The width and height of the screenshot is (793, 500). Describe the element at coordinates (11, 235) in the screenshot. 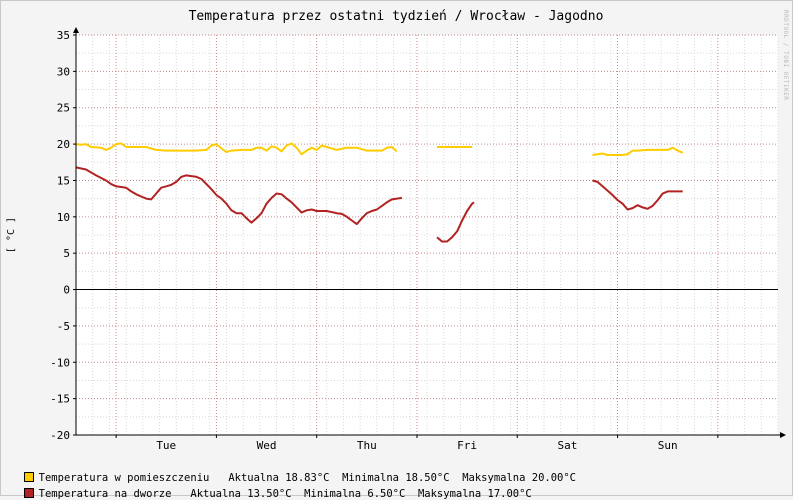

I see `y-axis-label: [ °C ]` at that location.